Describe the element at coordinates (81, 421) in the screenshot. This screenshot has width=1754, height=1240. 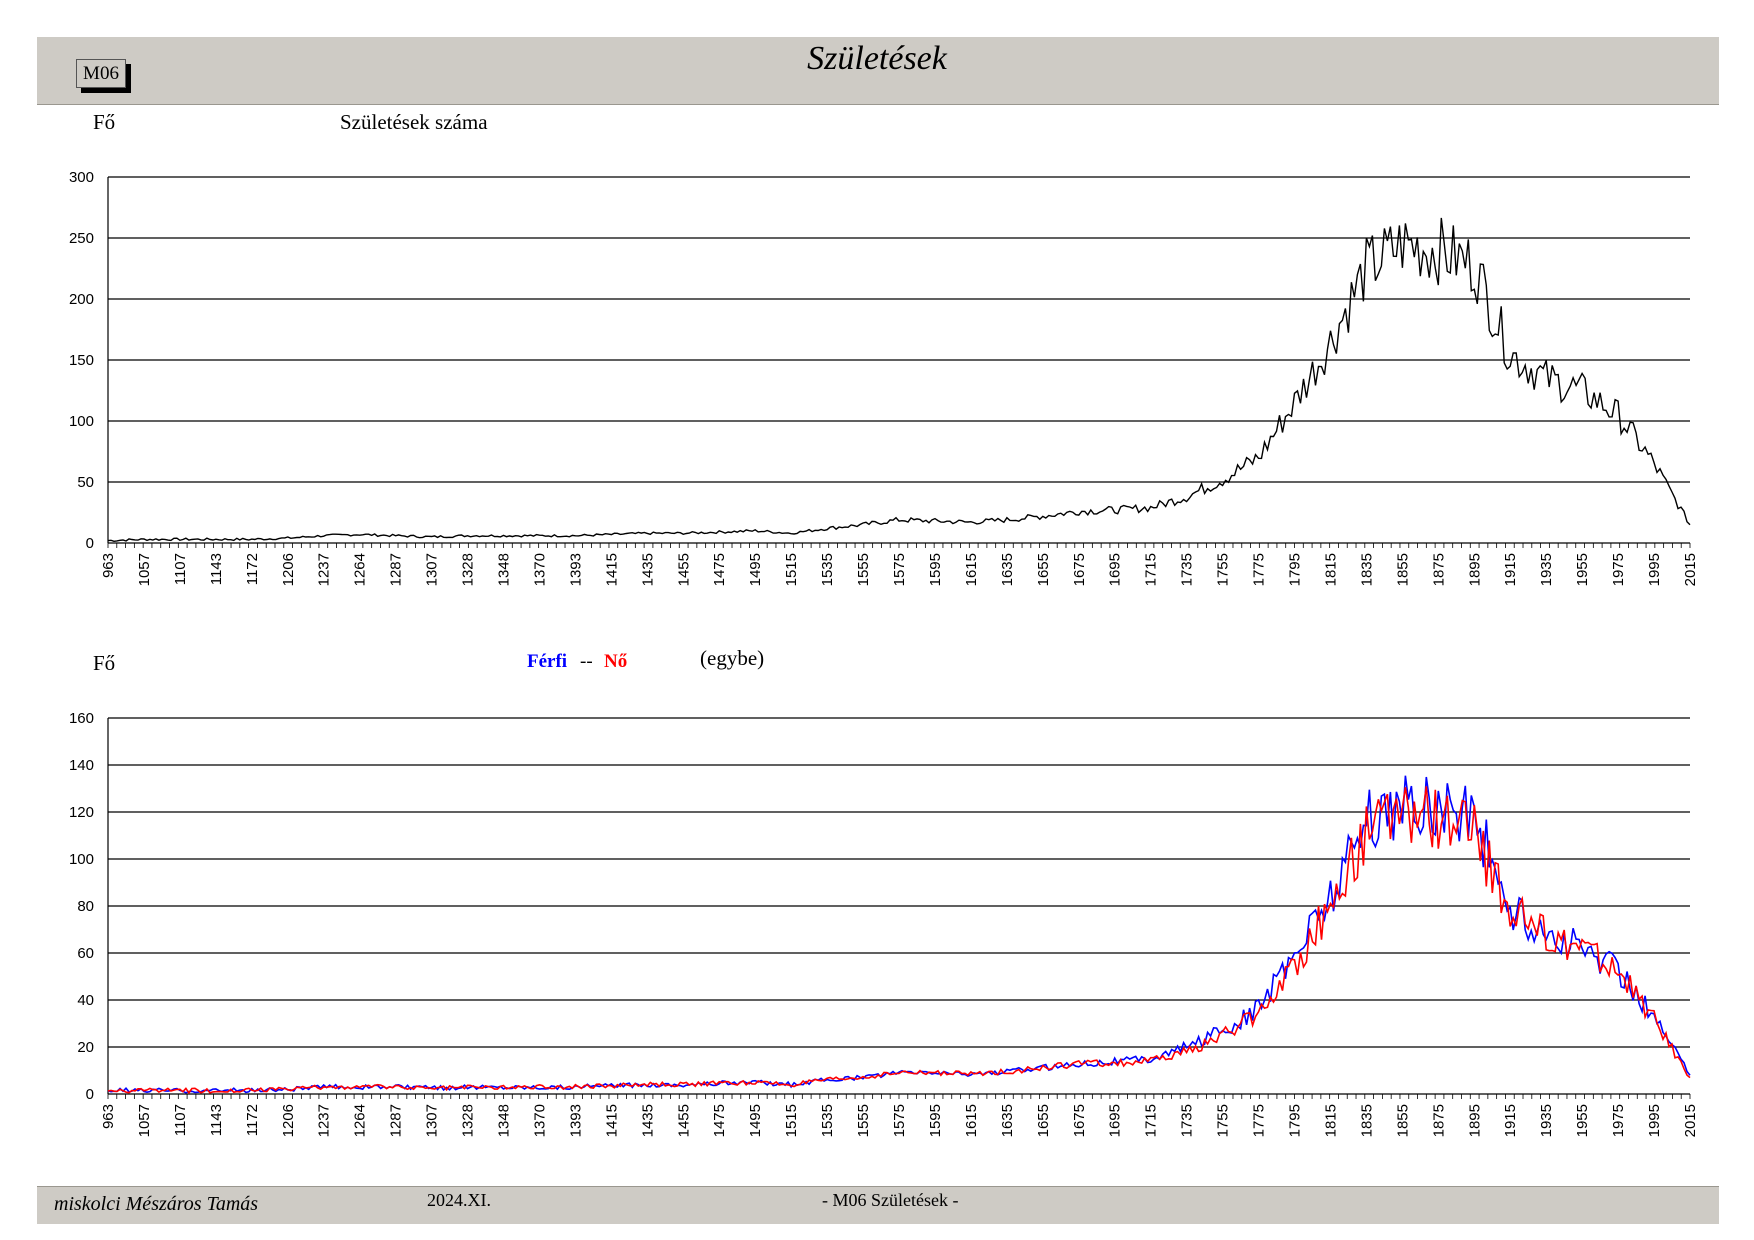
I see `y-tick-label: 100` at that location.